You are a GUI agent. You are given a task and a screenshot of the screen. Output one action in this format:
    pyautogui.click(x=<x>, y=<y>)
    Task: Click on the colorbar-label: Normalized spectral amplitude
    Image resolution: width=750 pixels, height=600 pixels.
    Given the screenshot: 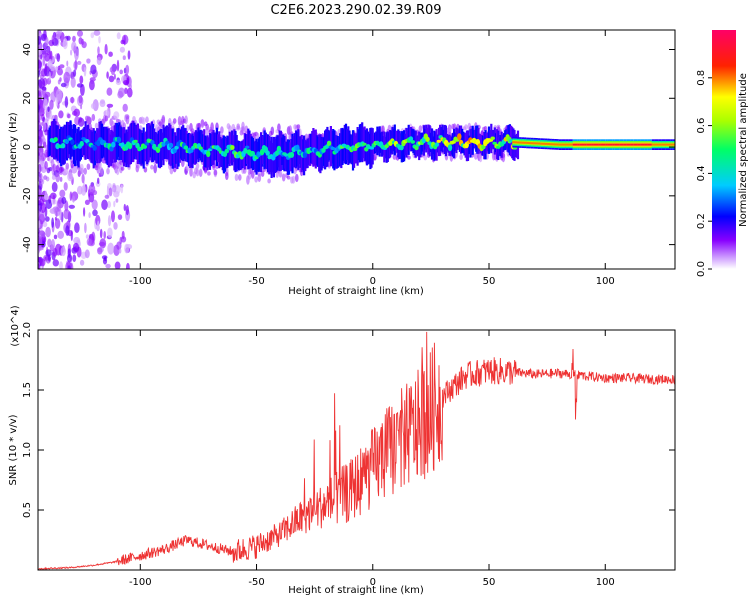 What is the action you would take?
    pyautogui.click(x=743, y=150)
    